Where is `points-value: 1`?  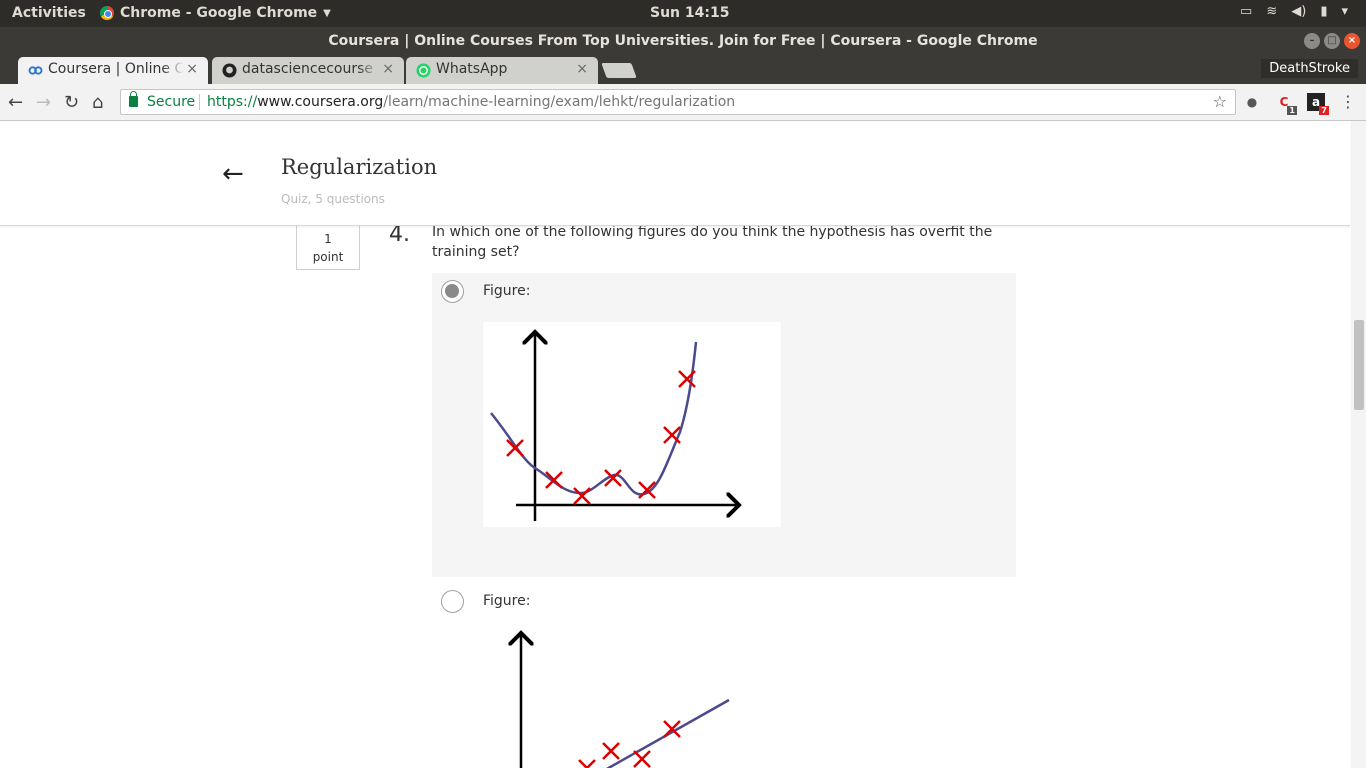 points-value: 1 is located at coordinates (328, 239).